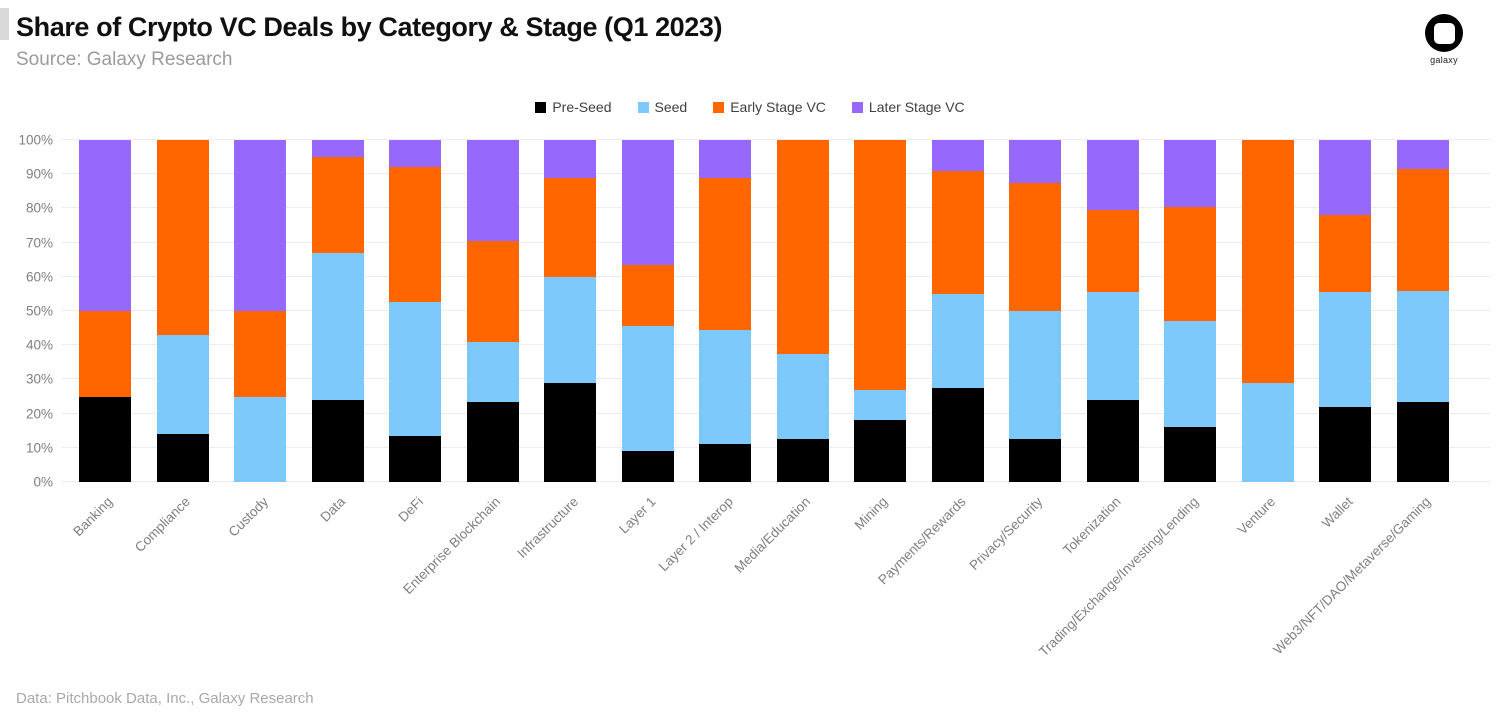 The height and width of the screenshot is (723, 1500). What do you see at coordinates (248, 517) in the screenshot?
I see `x-axis-label: Custody` at bounding box center [248, 517].